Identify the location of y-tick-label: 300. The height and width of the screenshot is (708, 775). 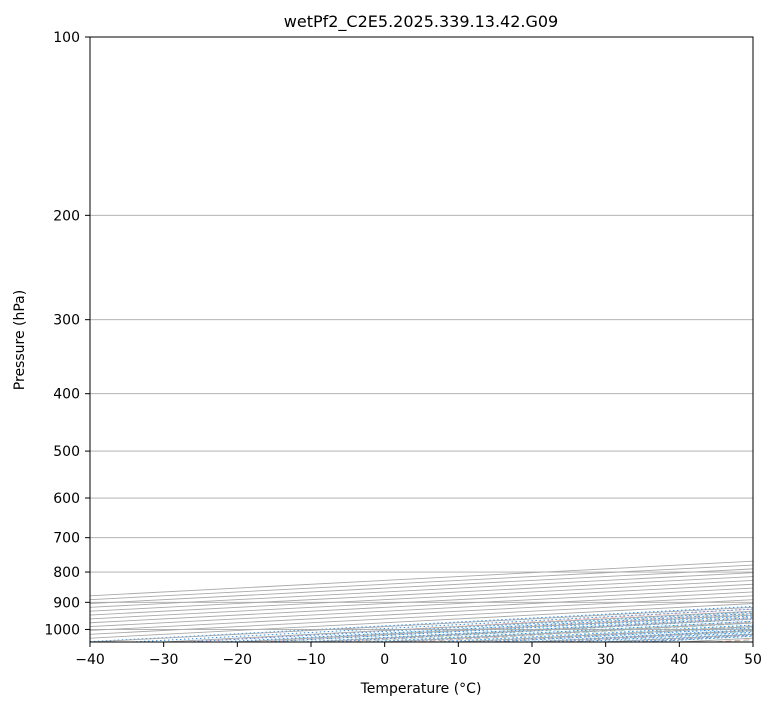
(66, 321).